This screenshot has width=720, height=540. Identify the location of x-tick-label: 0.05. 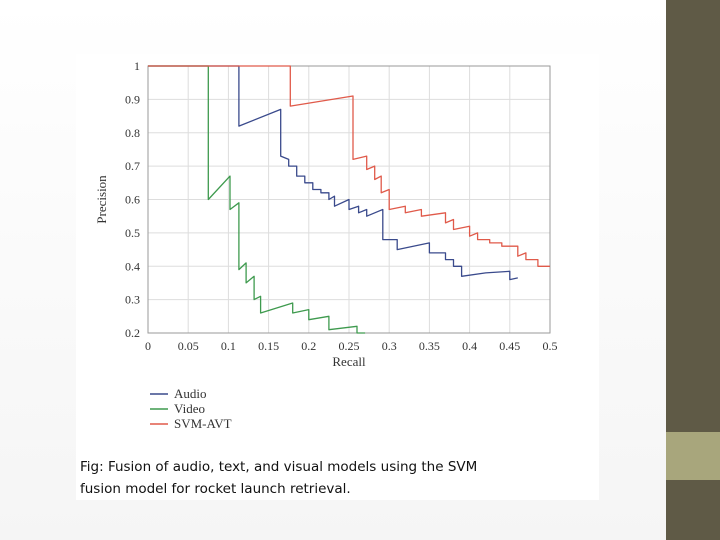
(188, 346).